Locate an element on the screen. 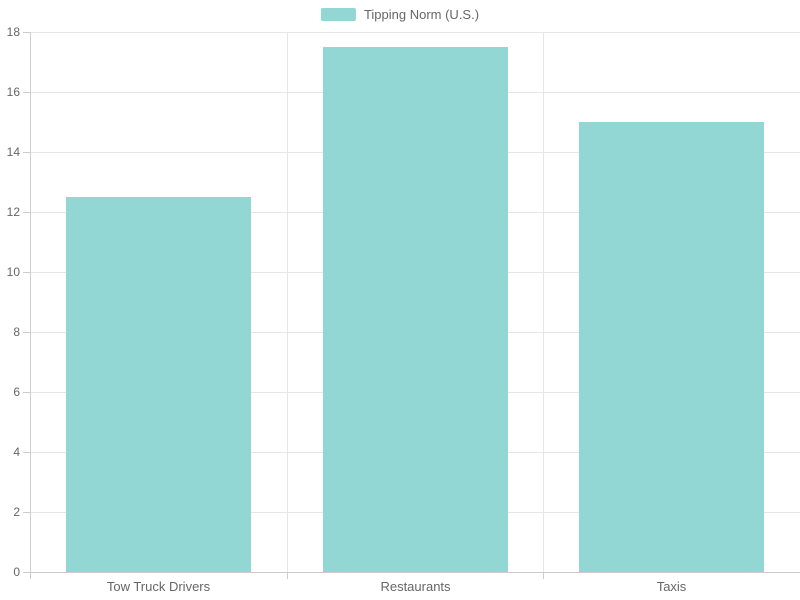 This screenshot has width=800, height=600. y-axis-label: 16 is located at coordinates (13, 92).